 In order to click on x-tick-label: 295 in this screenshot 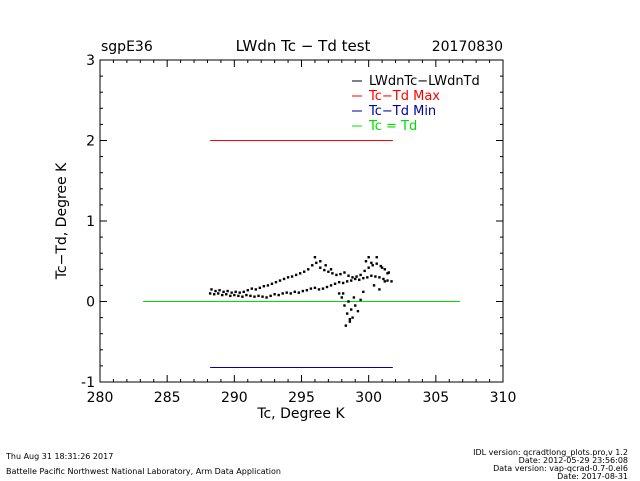, I will do `click(301, 398)`.